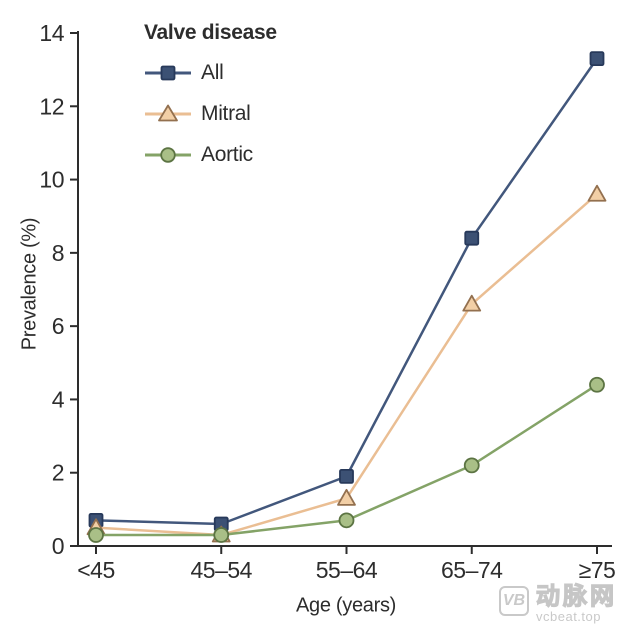 This screenshot has height=633, width=640. I want to click on y-tick-label: 4, so click(58, 399).